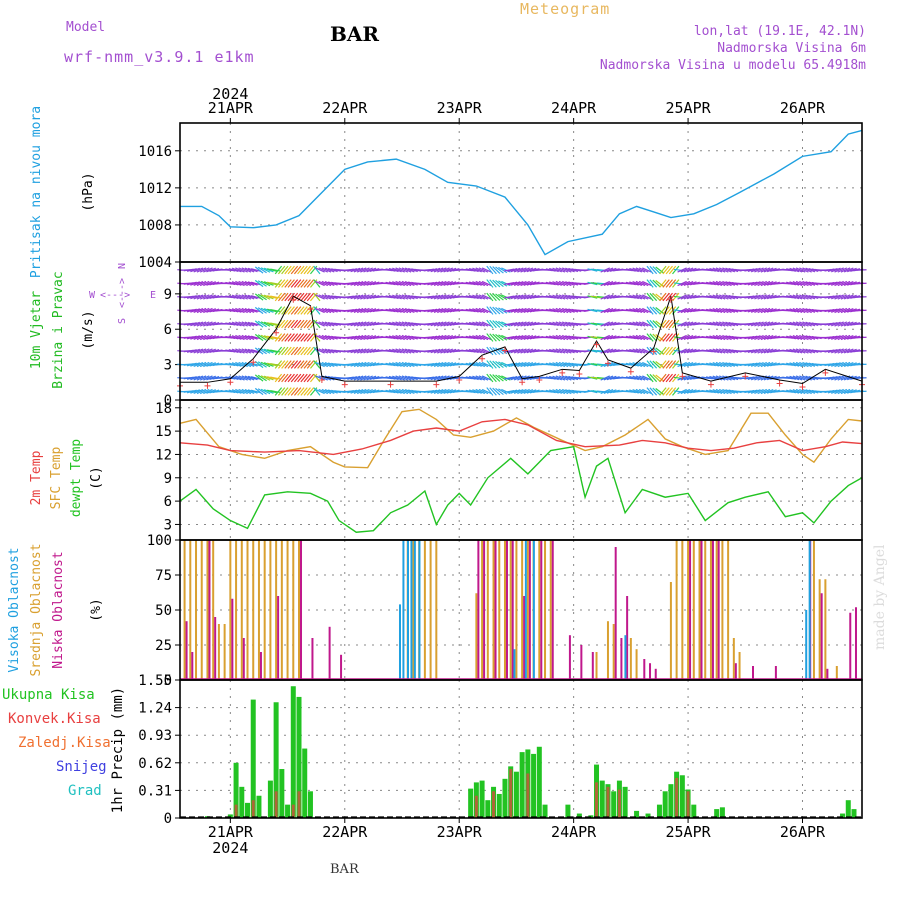 The width and height of the screenshot is (900, 900). Describe the element at coordinates (81, 767) in the screenshot. I see `precip-legend-3: Snijeg` at that location.